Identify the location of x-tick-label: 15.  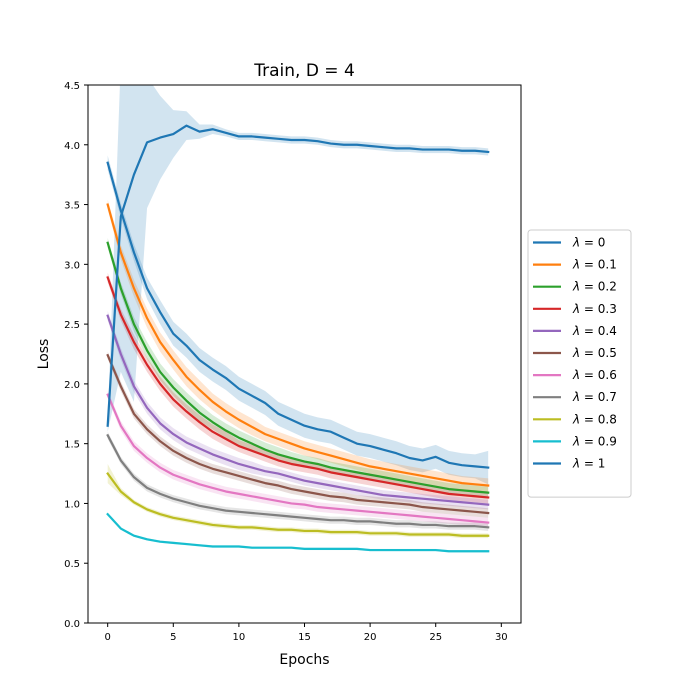
(304, 637).